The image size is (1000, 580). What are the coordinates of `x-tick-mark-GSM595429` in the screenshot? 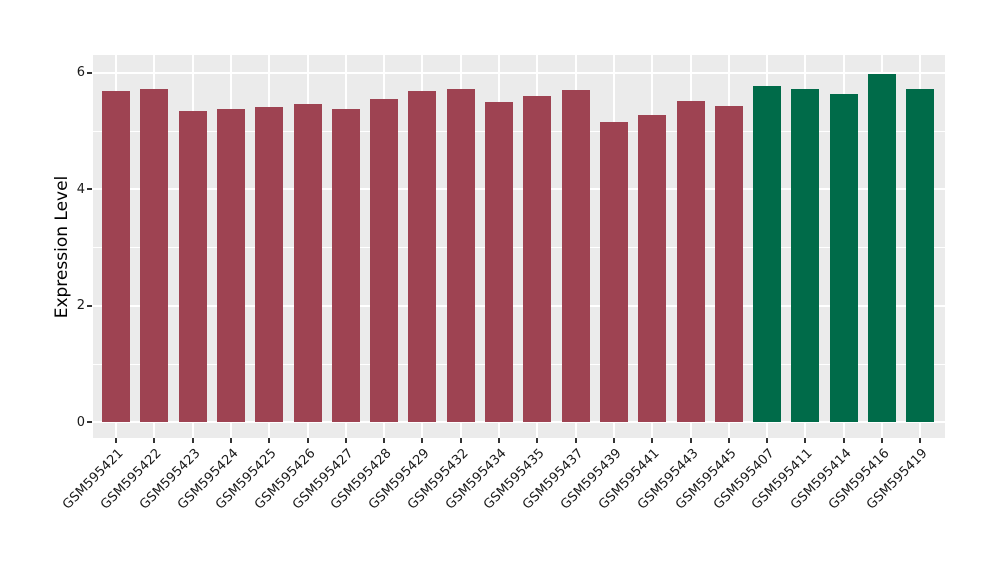 It's located at (422, 440).